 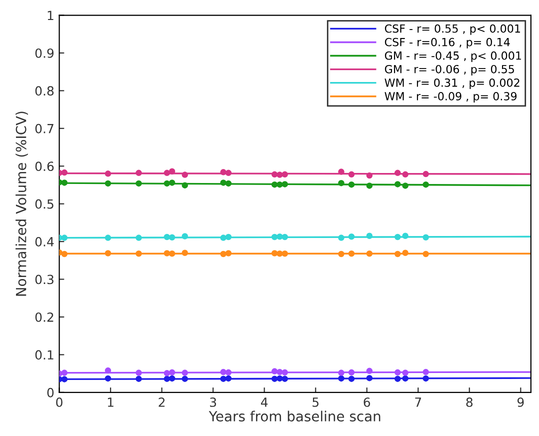 I want to click on x-tick-label: 7, so click(x=418, y=402).